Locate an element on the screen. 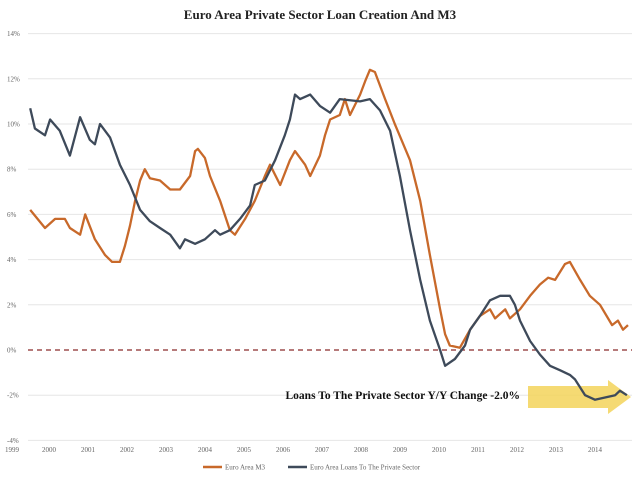  x-tick-label: 2005 is located at coordinates (244, 450).